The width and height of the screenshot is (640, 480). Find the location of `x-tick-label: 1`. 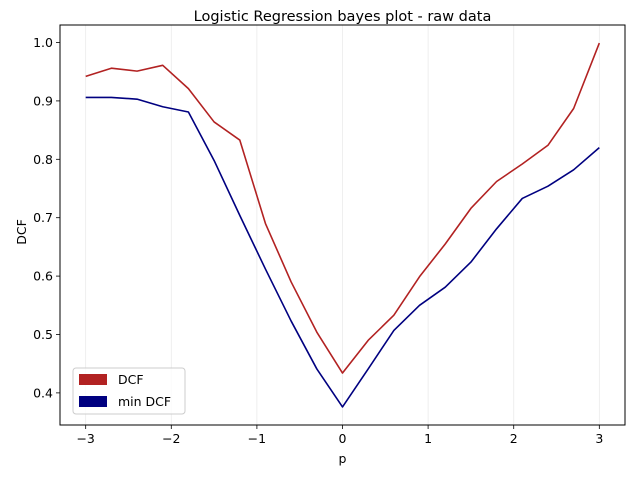

x-tick-label: 1 is located at coordinates (428, 438).